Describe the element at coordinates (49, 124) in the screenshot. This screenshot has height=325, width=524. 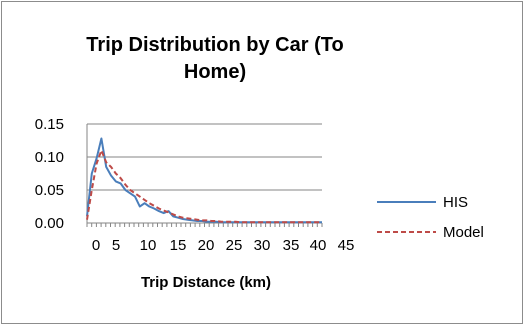
I see `y-tick-label: 0.15` at that location.